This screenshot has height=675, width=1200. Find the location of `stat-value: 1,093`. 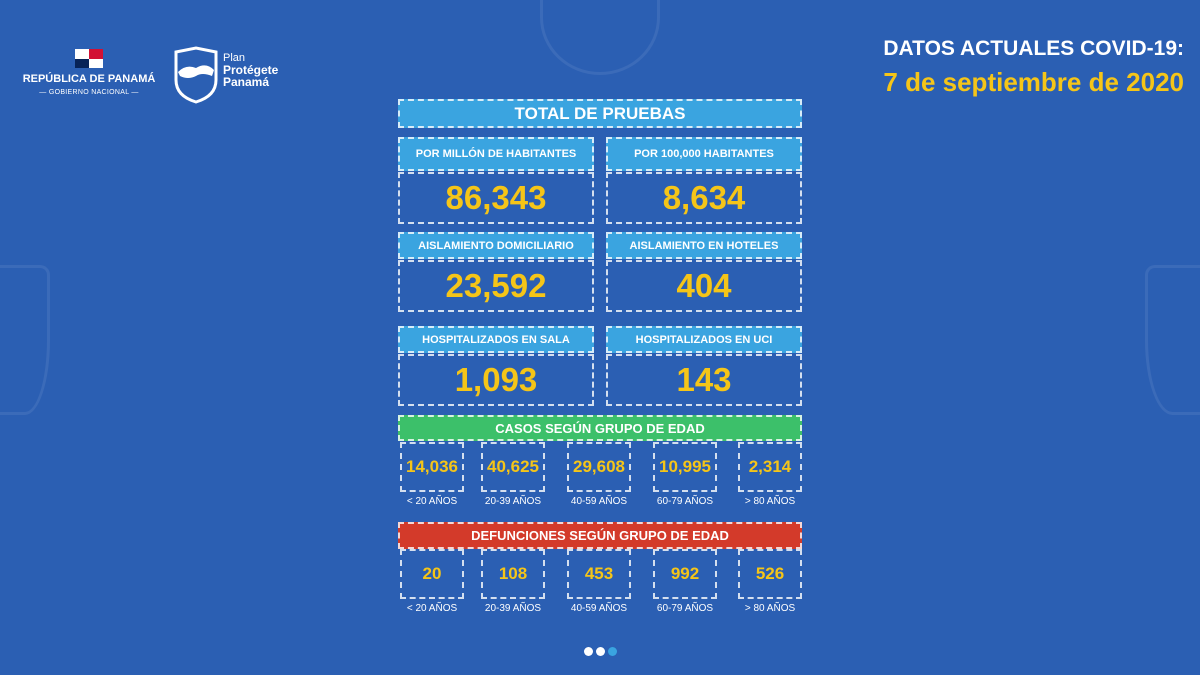

stat-value: 1,093 is located at coordinates (496, 380).